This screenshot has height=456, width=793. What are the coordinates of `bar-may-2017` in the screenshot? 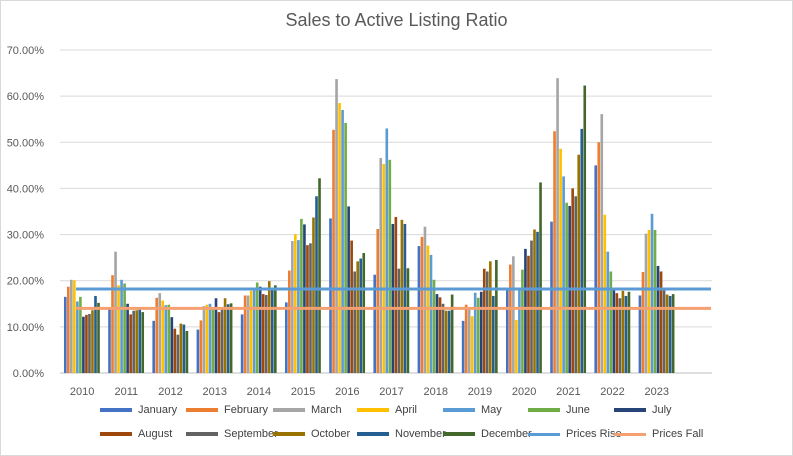 It's located at (387, 250).